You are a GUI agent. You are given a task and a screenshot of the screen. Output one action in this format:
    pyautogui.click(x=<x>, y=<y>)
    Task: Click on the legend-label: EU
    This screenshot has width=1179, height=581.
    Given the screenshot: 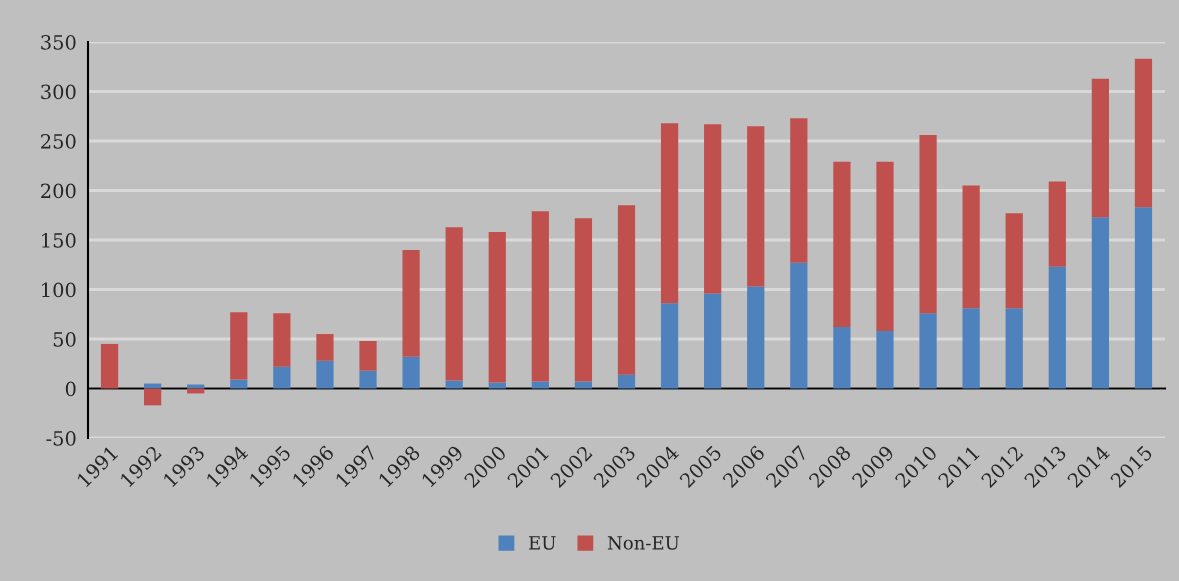 What is the action you would take?
    pyautogui.click(x=542, y=543)
    